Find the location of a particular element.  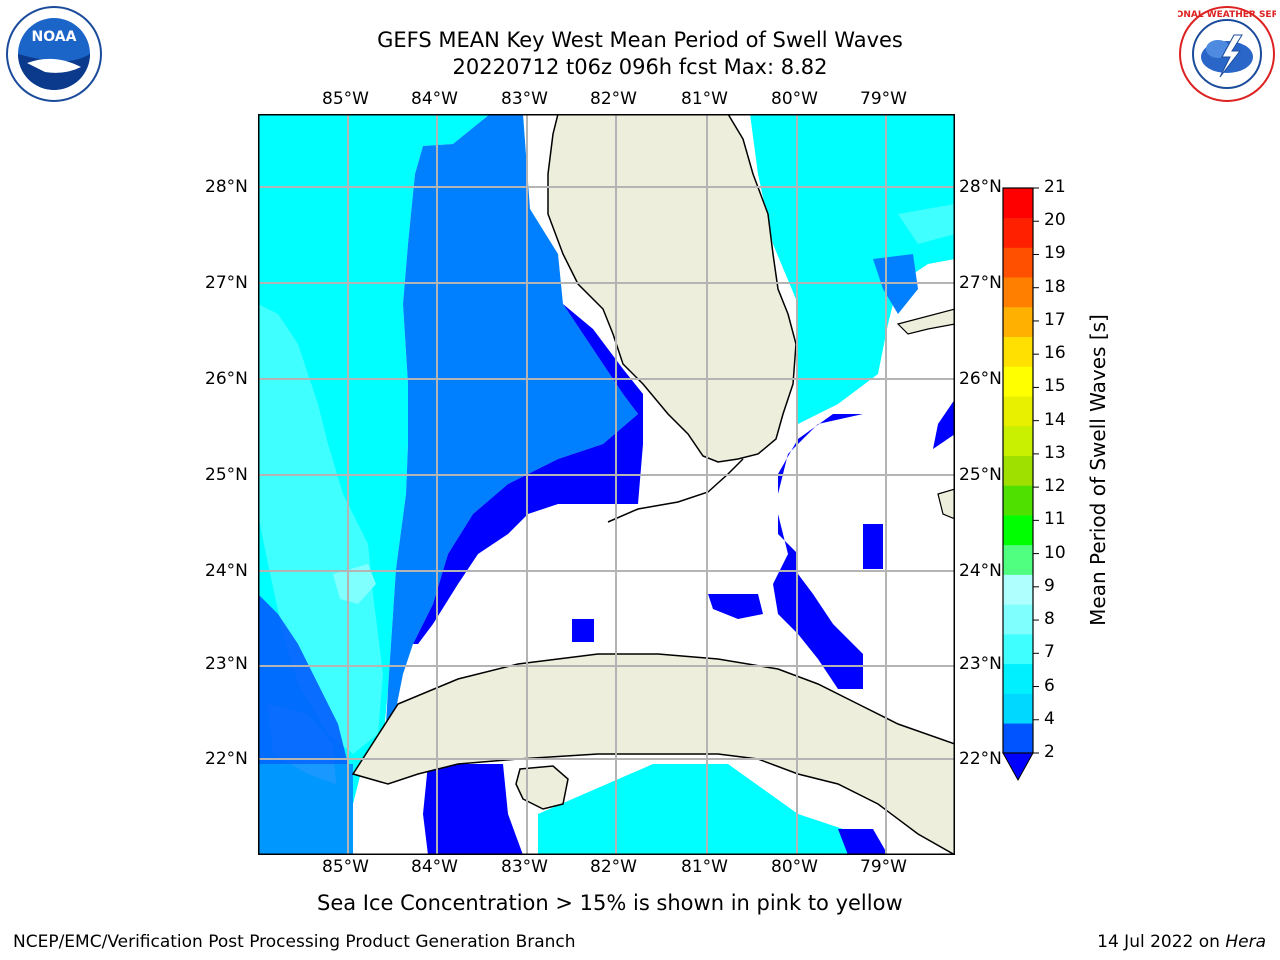

lat-label-left-24n: 24°N is located at coordinates (226, 571).